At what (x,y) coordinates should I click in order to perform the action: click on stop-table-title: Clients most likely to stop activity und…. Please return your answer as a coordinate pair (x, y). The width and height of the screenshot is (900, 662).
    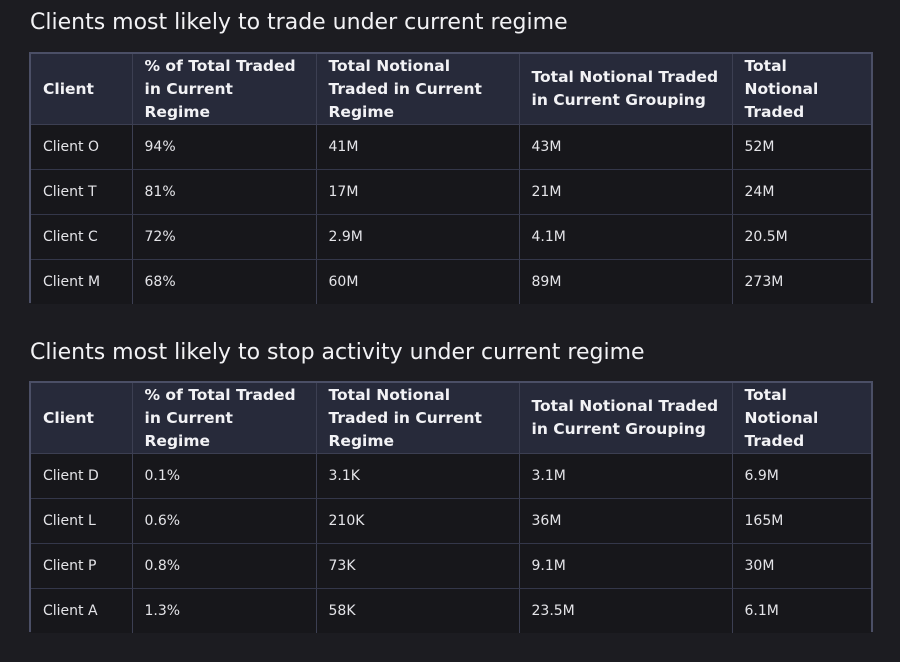
    Looking at the image, I should click on (337, 352).